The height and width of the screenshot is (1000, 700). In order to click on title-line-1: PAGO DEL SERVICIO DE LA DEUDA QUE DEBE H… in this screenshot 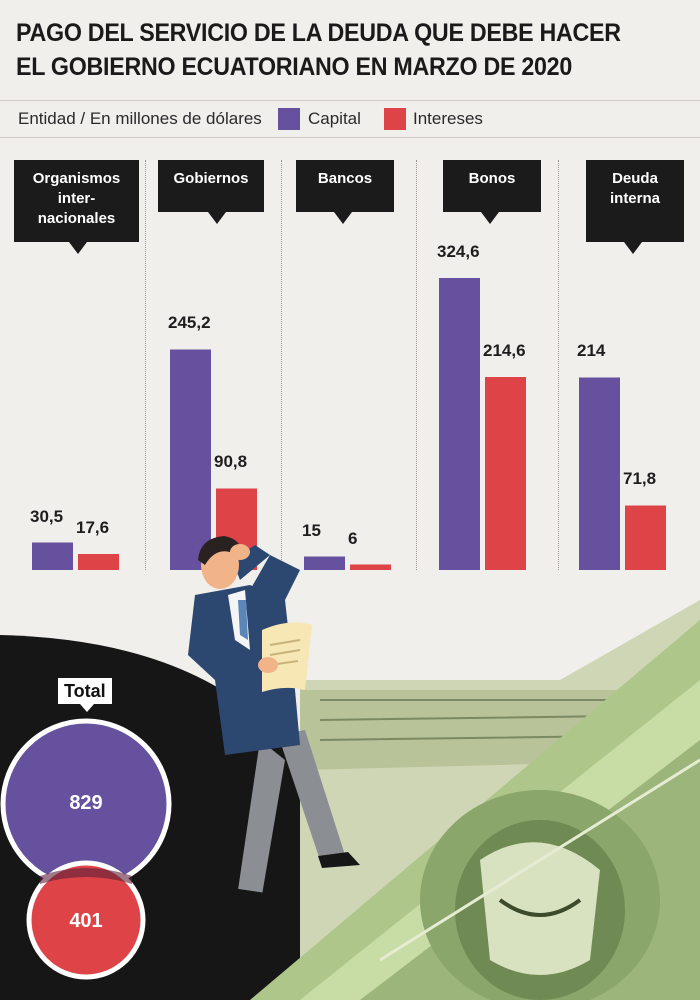, I will do `click(318, 33)`.